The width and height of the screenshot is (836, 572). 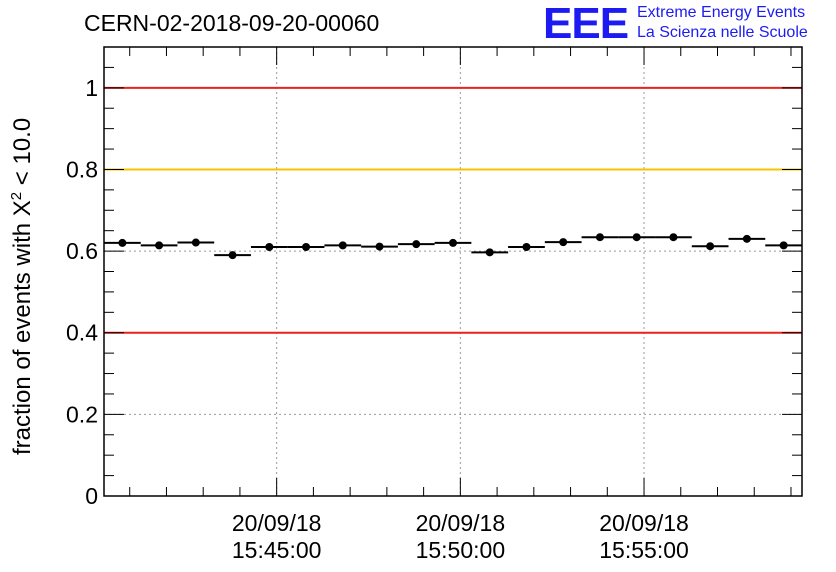 What do you see at coordinates (22, 154) in the screenshot?
I see `y-axis-label-suffix: < 10.0` at bounding box center [22, 154].